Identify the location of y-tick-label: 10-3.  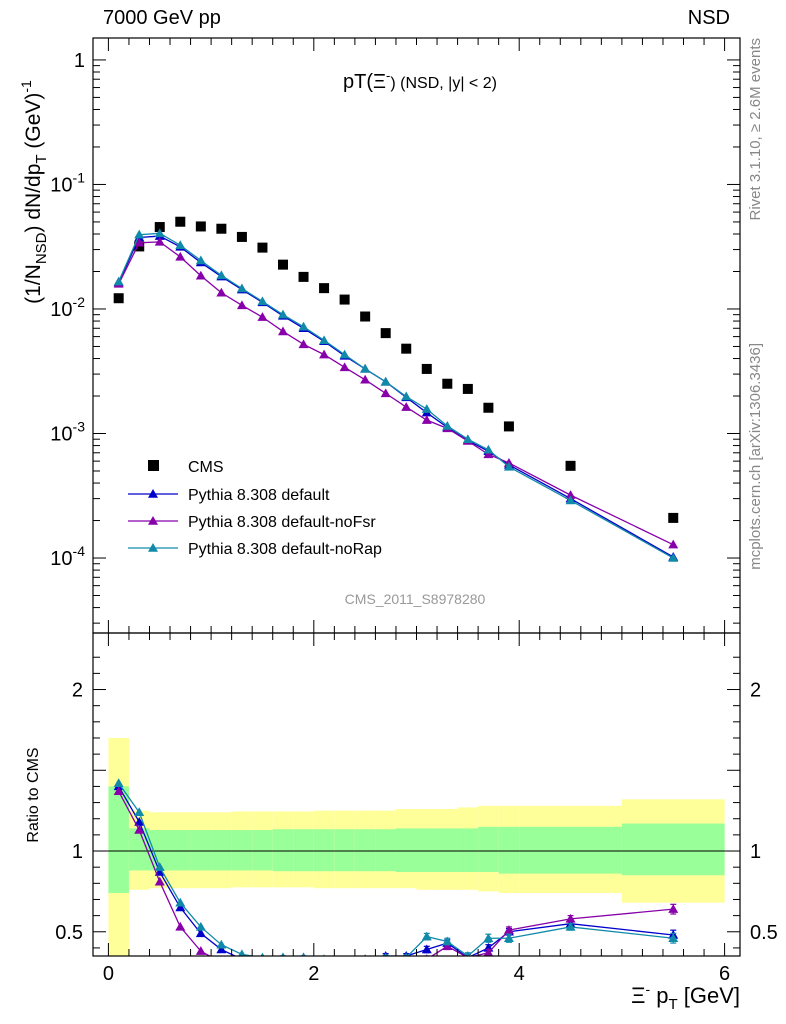
(67, 432).